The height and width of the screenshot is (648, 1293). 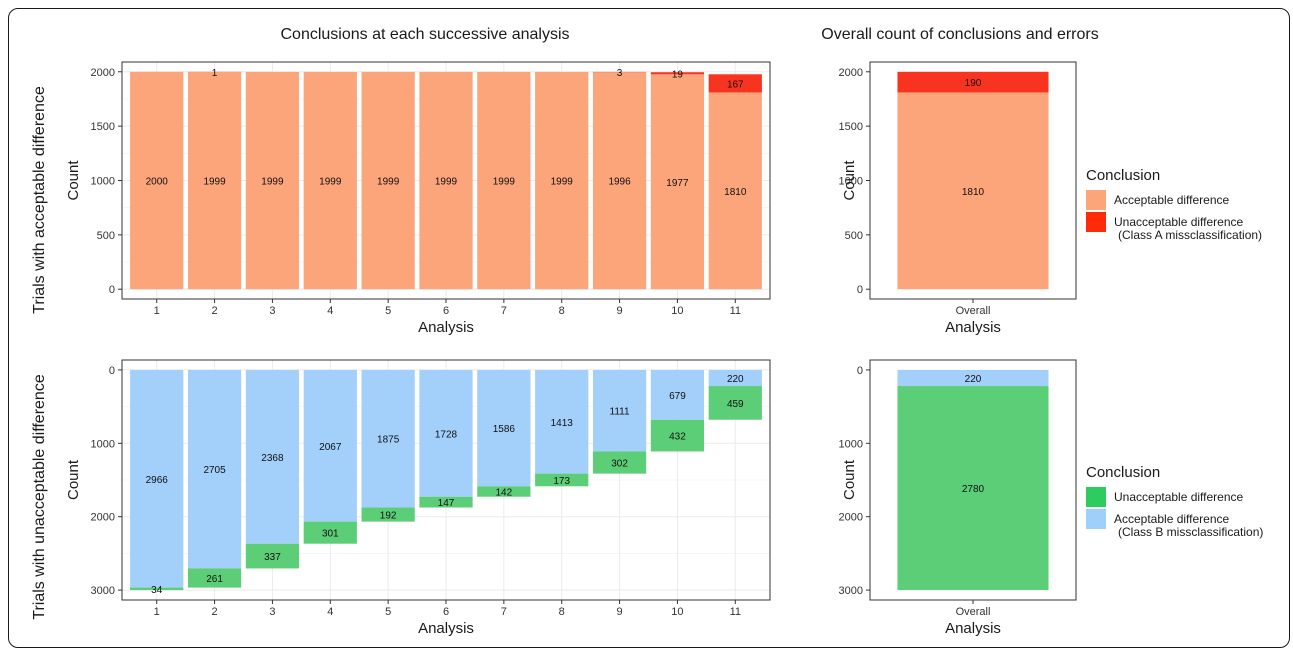 I want to click on right-figure-title: Overall count of conclusions and errors, so click(x=959, y=34).